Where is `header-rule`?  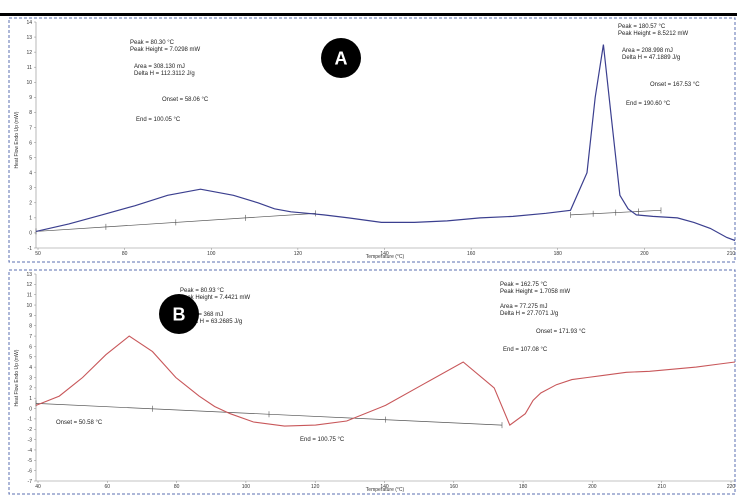
header-rule is located at coordinates (368, 14).